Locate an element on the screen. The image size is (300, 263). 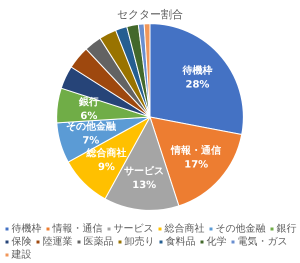
legend-label: その他金融 is located at coordinates (241, 228).